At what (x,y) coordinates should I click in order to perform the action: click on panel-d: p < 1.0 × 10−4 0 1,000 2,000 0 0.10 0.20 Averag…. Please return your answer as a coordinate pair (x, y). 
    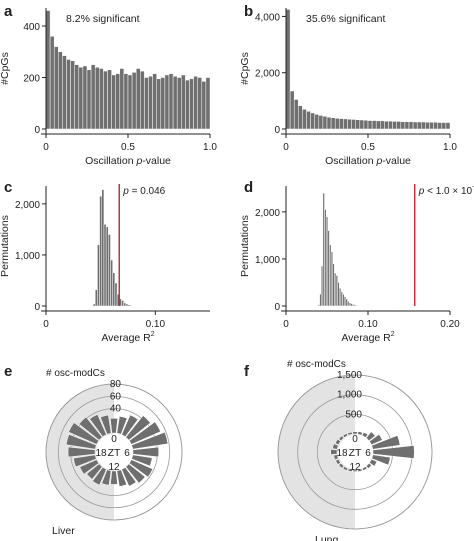
    Looking at the image, I should click on (356, 264).